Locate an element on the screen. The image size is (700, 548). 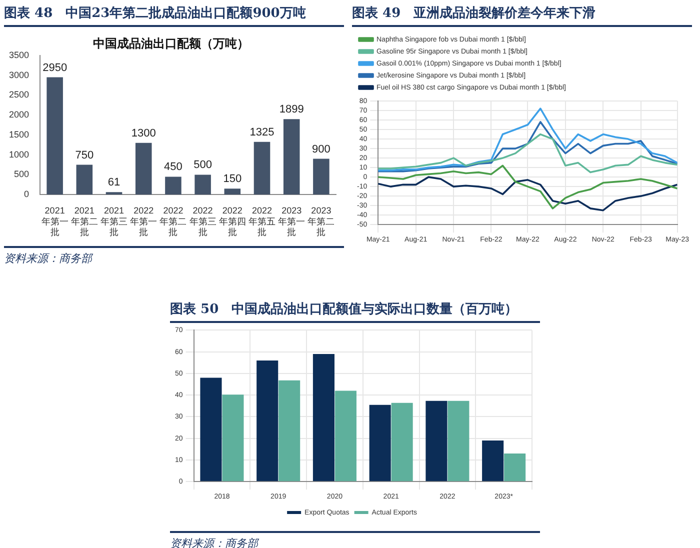
x-tick-label: 2023年第二批 is located at coordinates (321, 221).